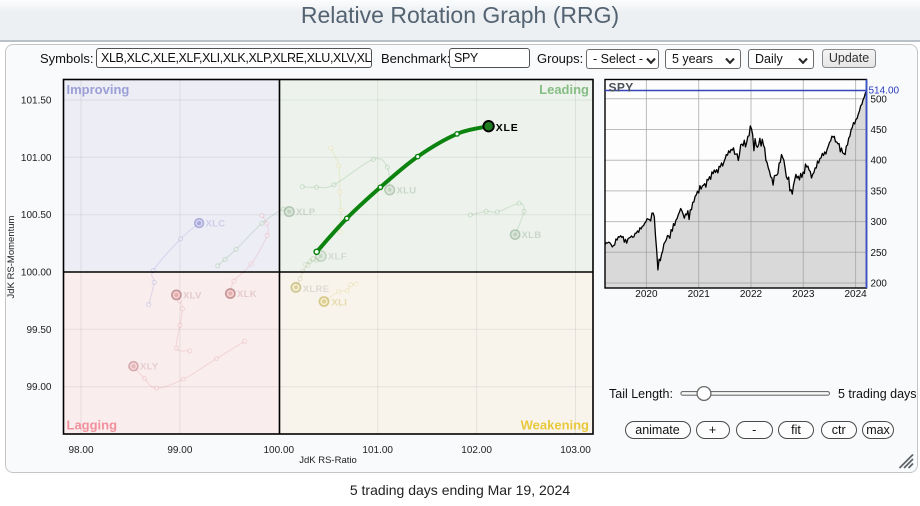  I want to click on svg-text: 500, so click(879, 99).